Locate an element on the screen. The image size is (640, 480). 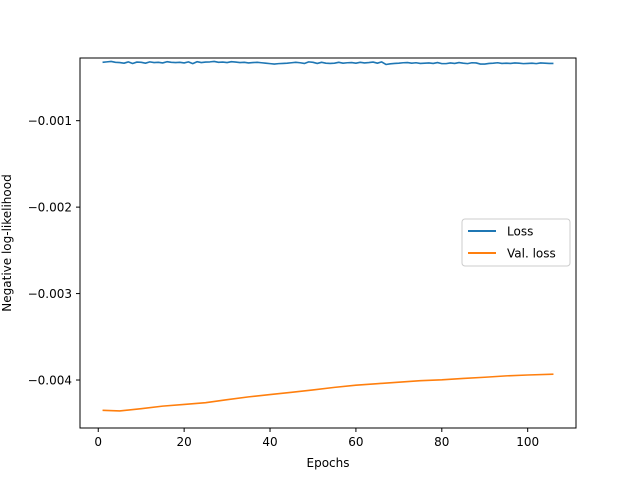
x-tick-label: 80 is located at coordinates (441, 442).